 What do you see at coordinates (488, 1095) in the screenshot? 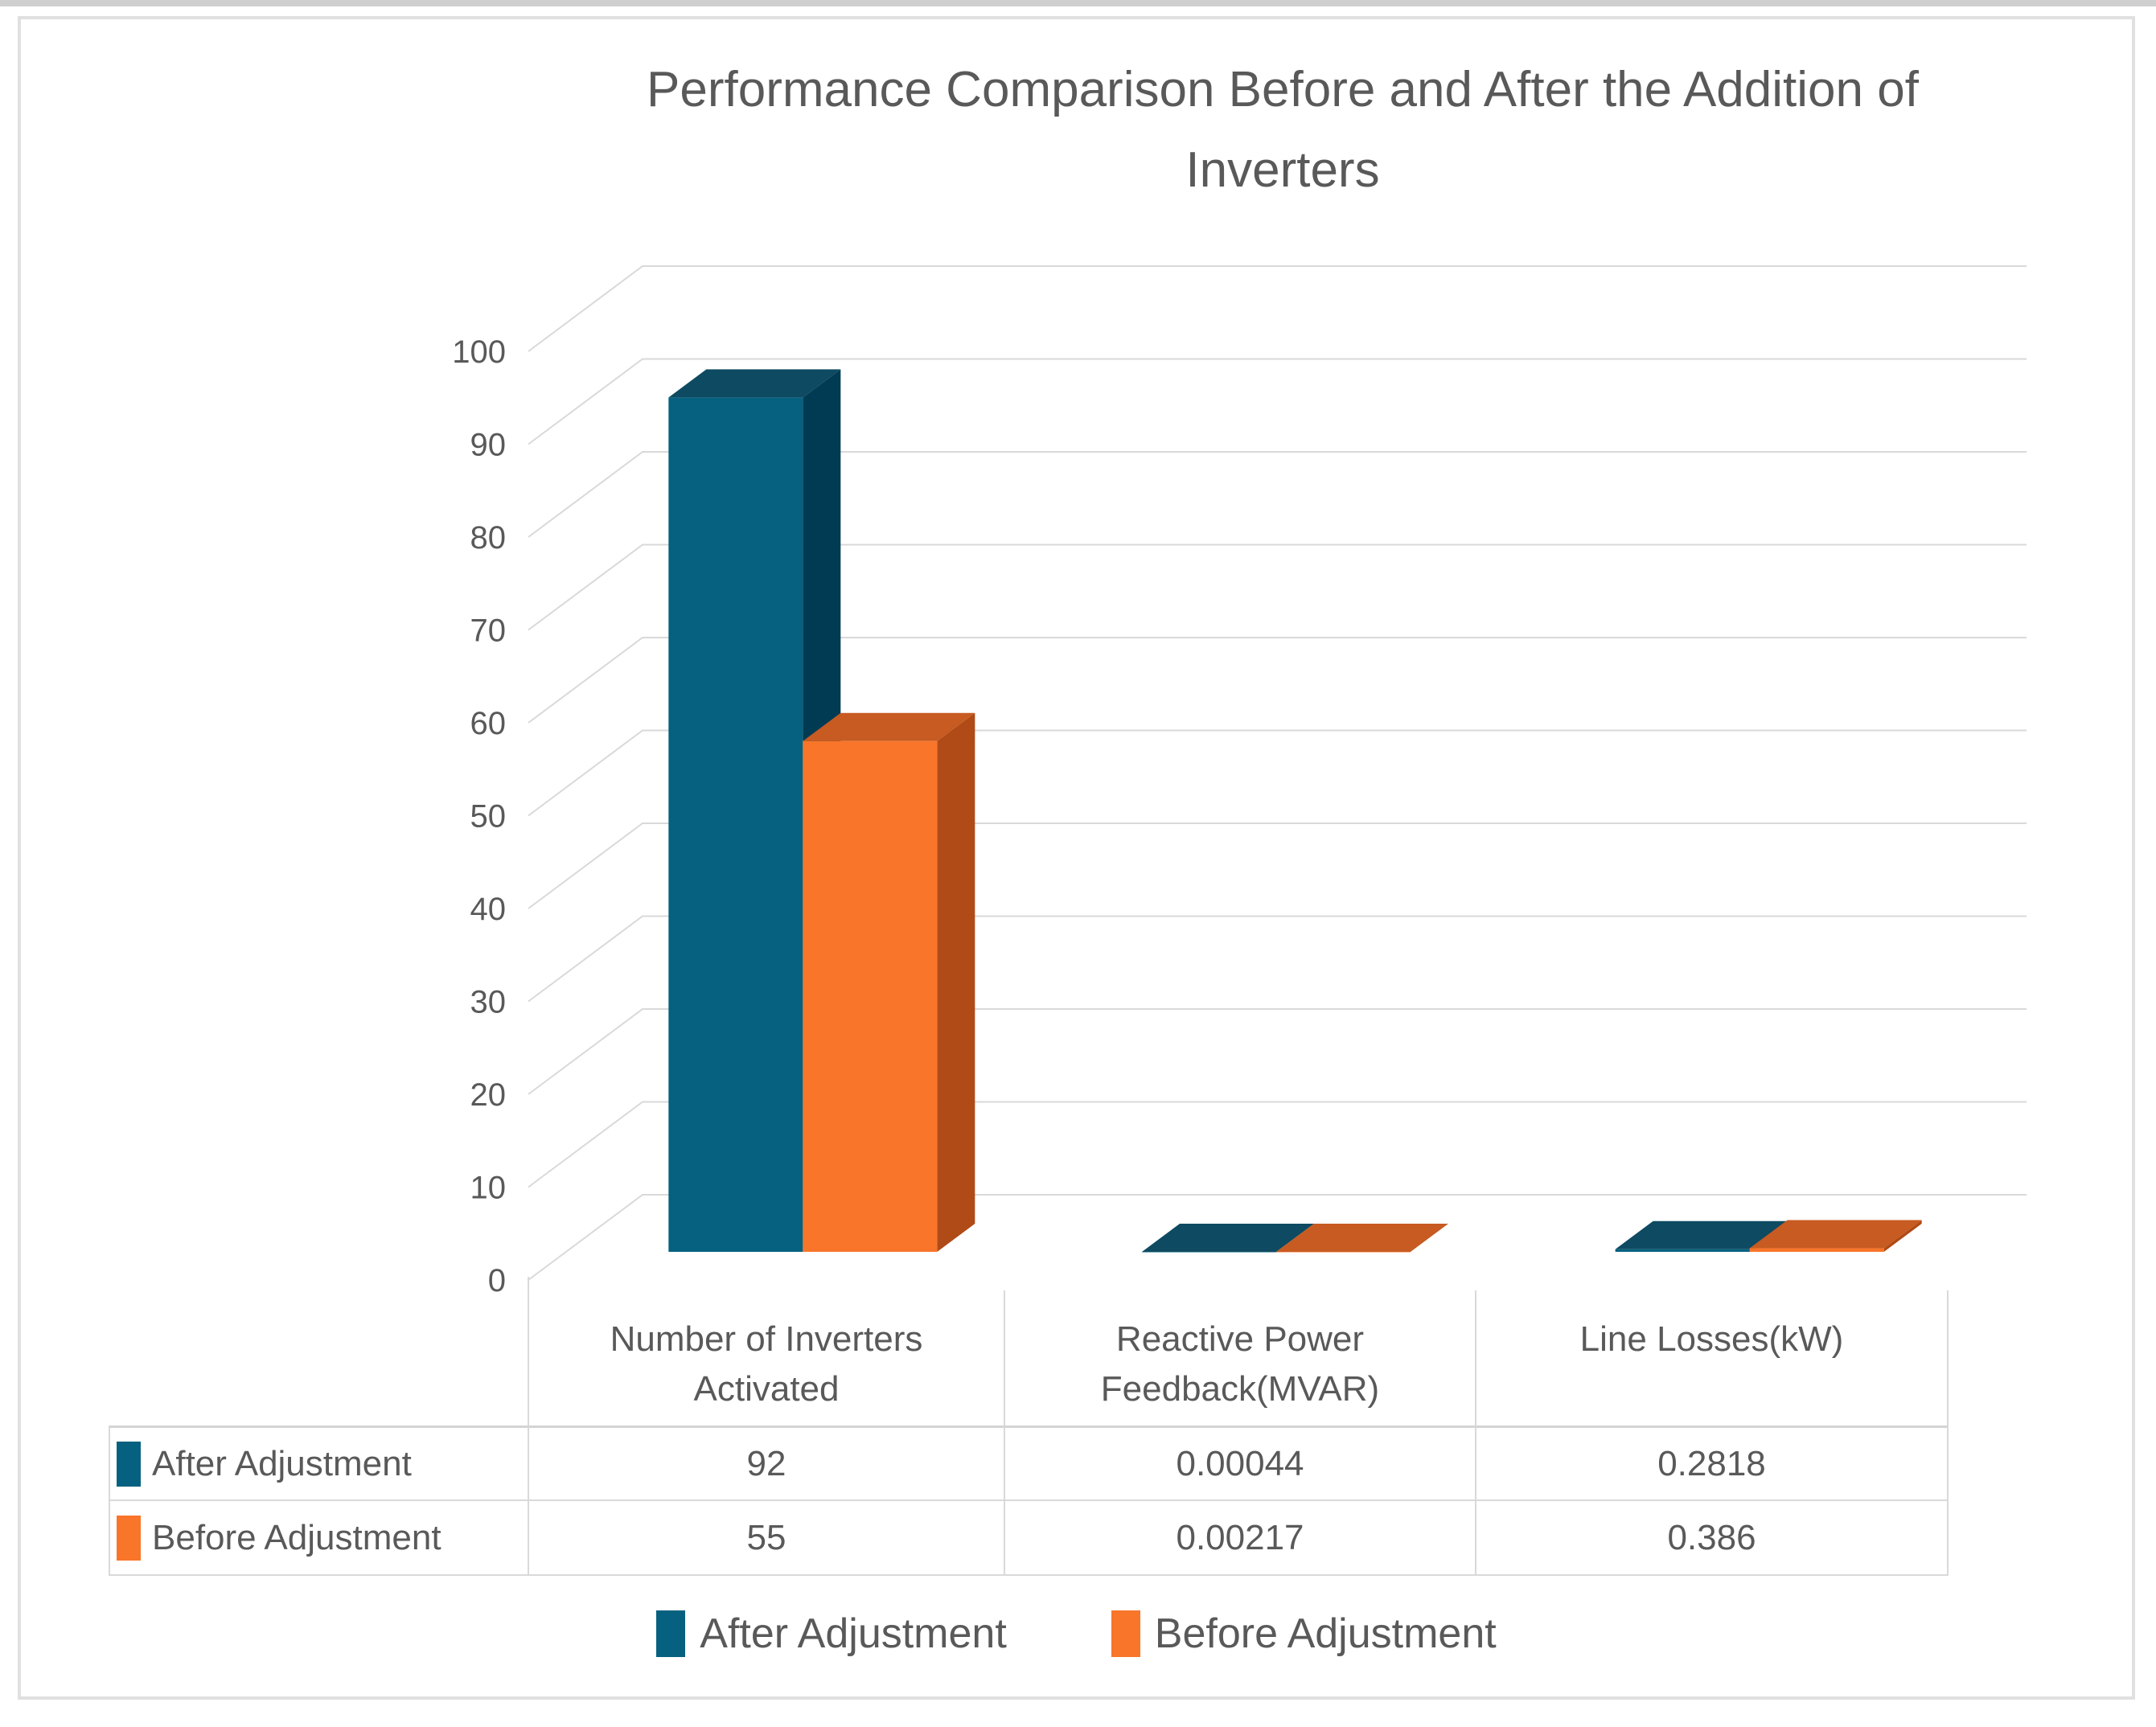
I see `y-tick-label: 20` at bounding box center [488, 1095].